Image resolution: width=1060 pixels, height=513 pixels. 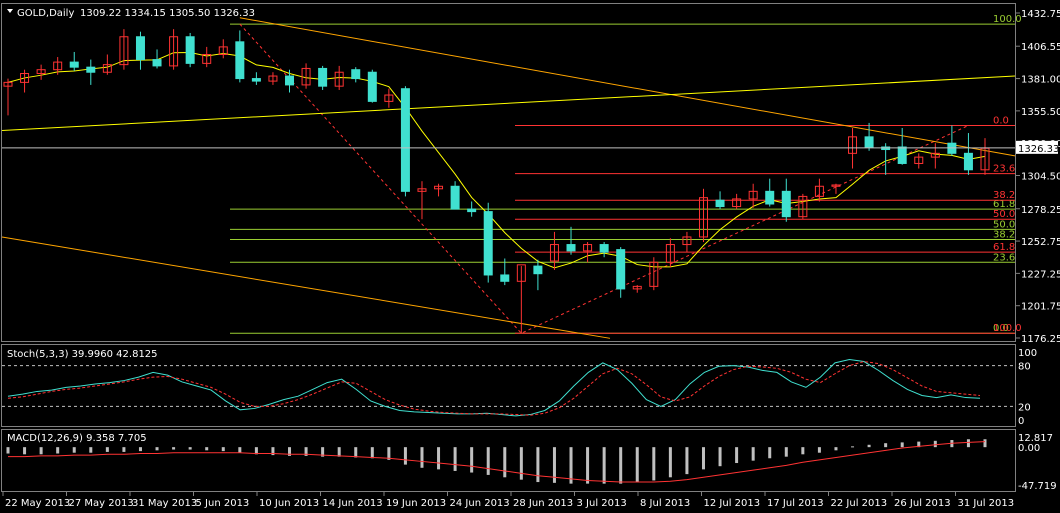 What do you see at coordinates (795, 503) in the screenshot?
I see `date-tick-label: 17 Jul 2013` at bounding box center [795, 503].